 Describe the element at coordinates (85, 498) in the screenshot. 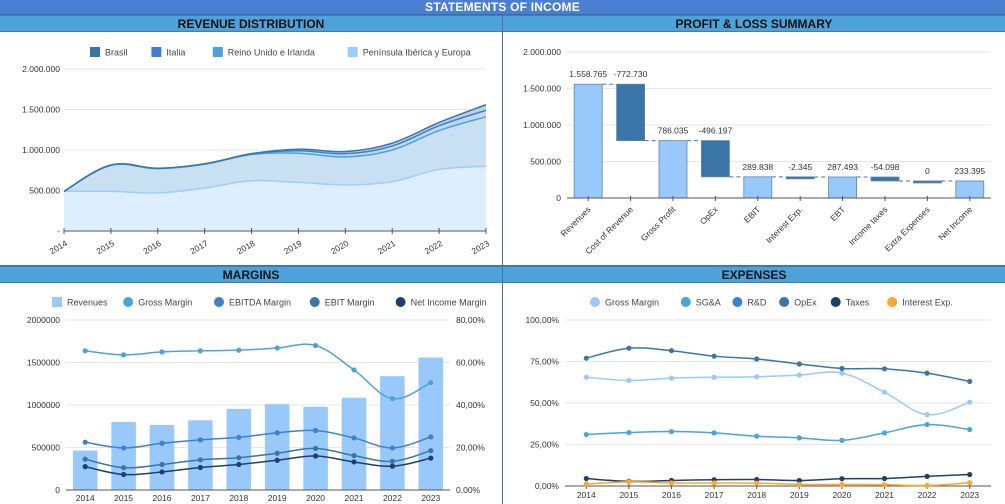

I see `x-tick-label: 2014` at that location.